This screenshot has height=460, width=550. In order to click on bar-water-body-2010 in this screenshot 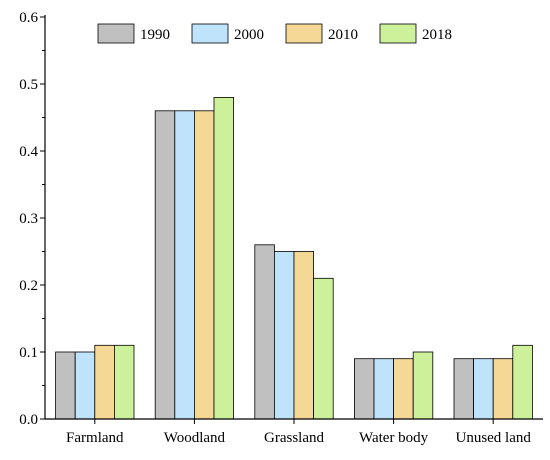, I will do `click(403, 389)`.